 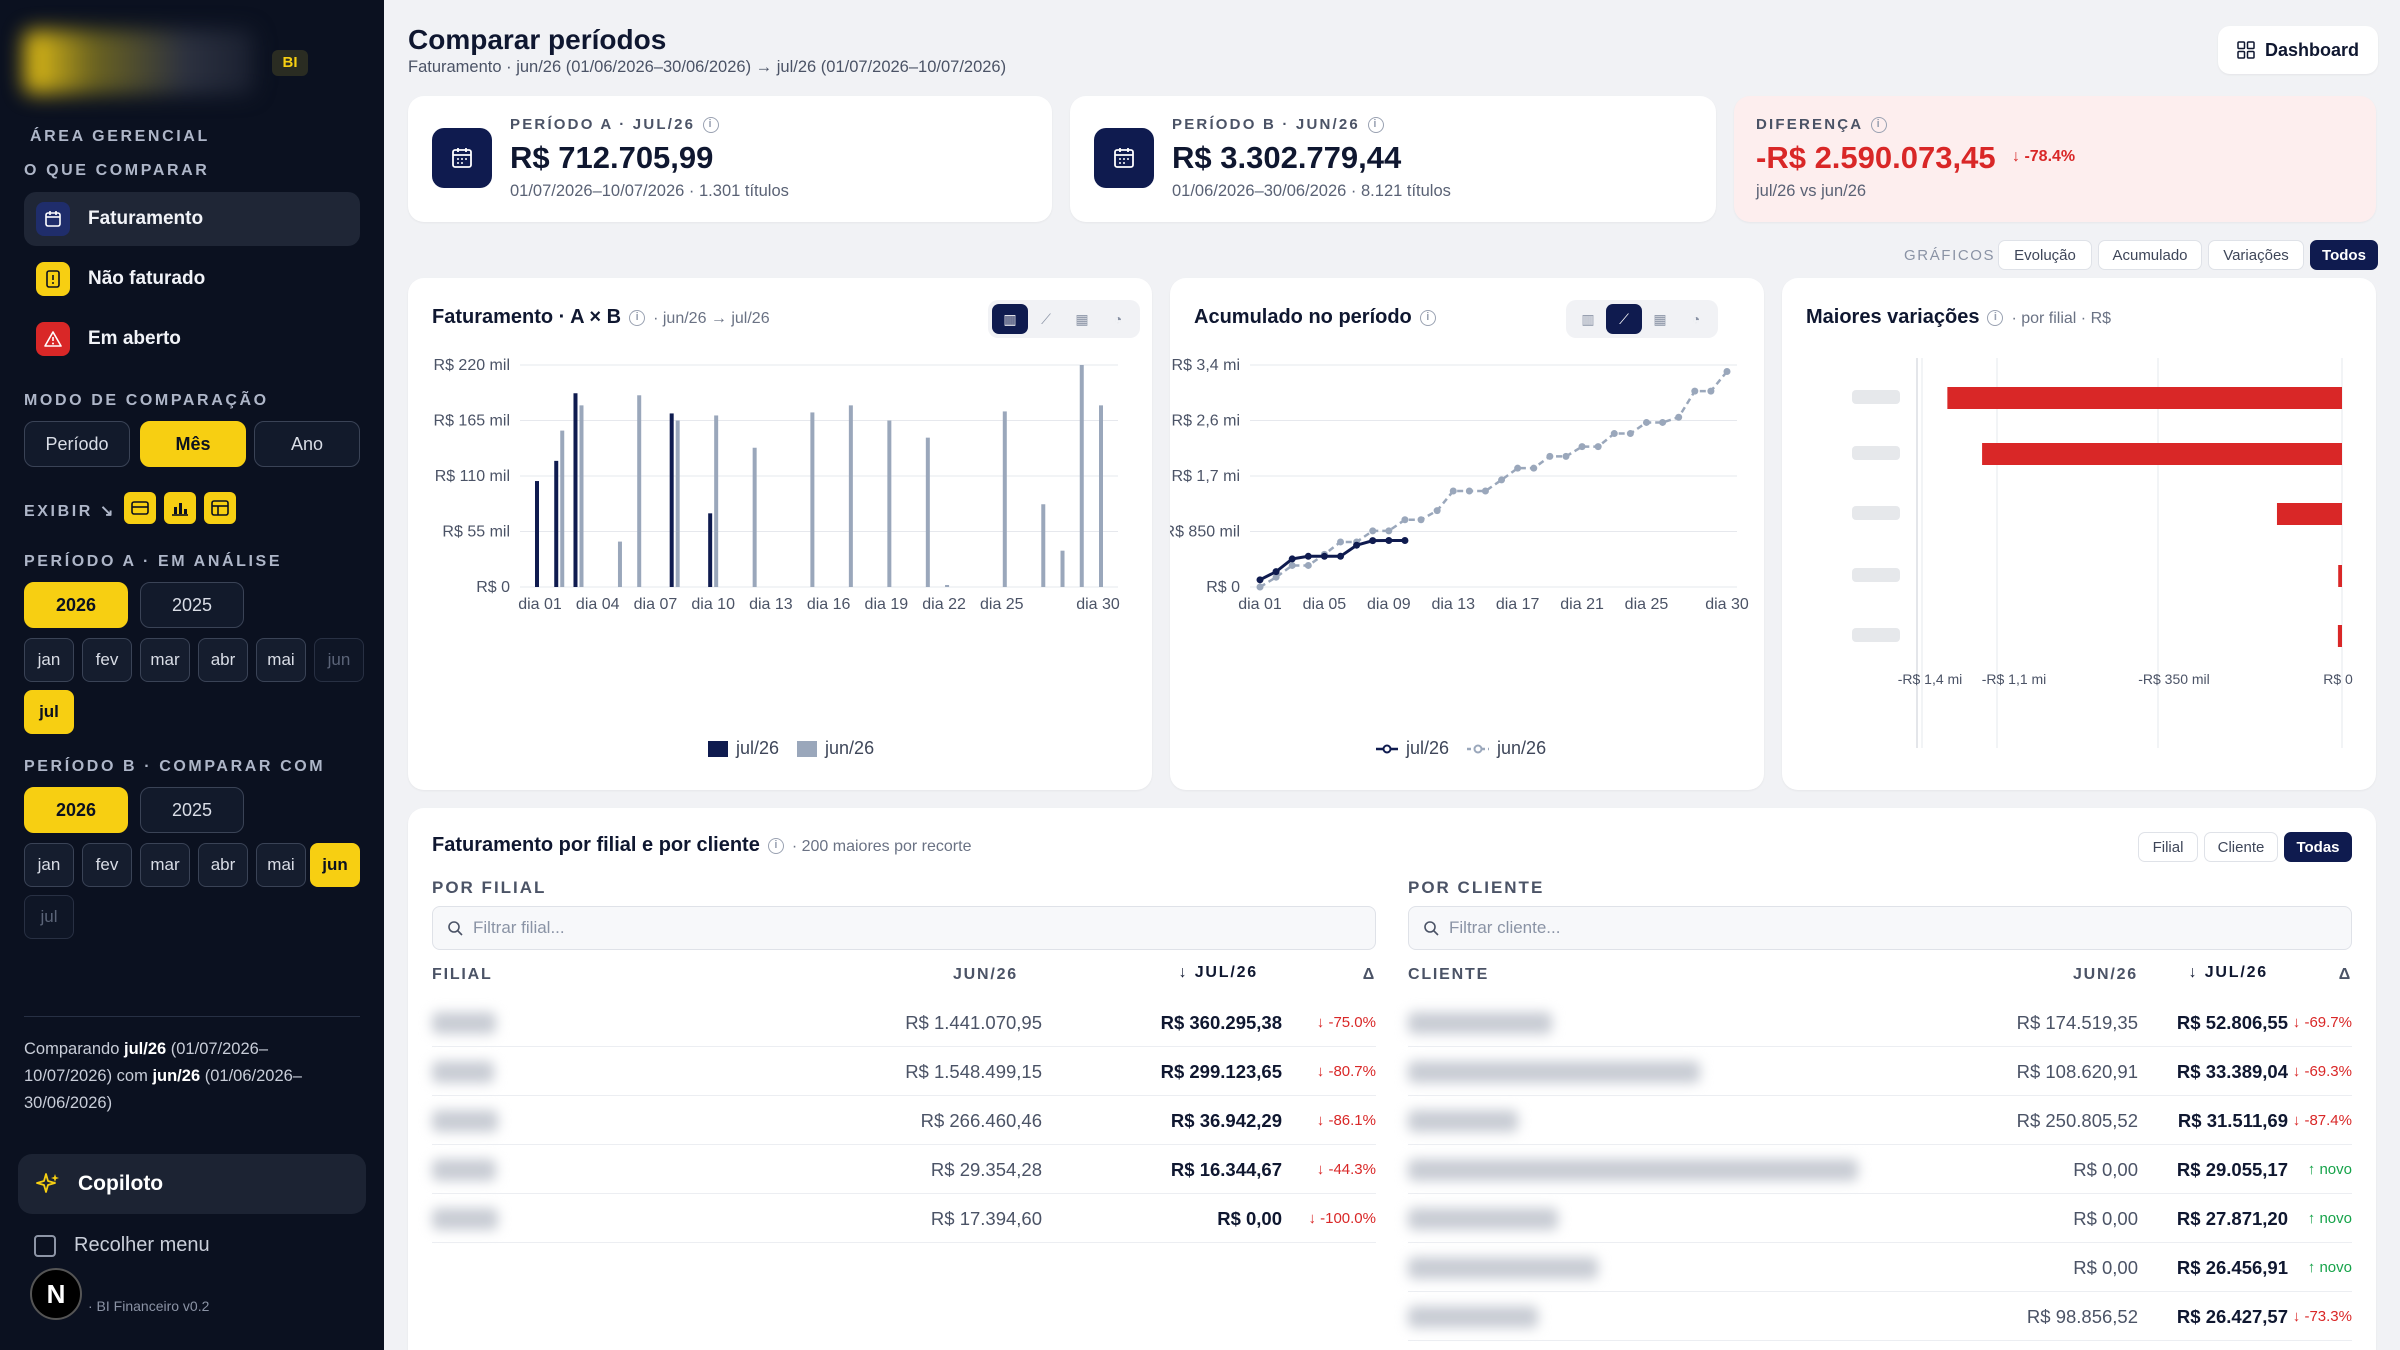 I want to click on x-tick-label: dia 21, so click(x=1582, y=604).